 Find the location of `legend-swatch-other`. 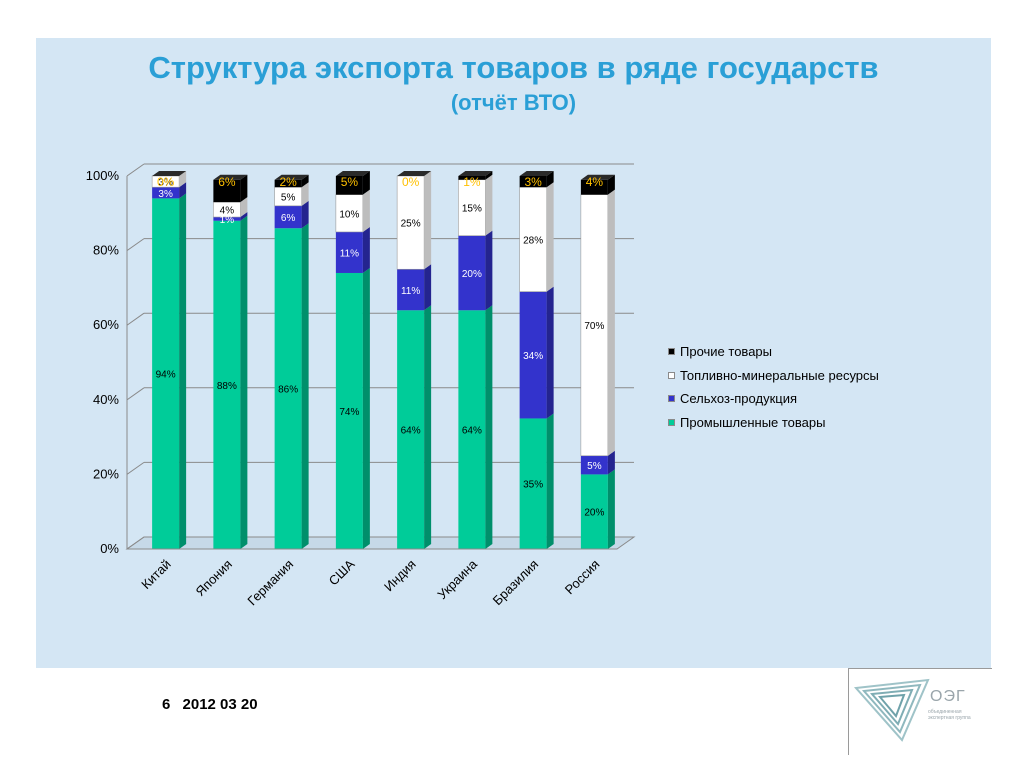

legend-swatch-other is located at coordinates (671, 352).